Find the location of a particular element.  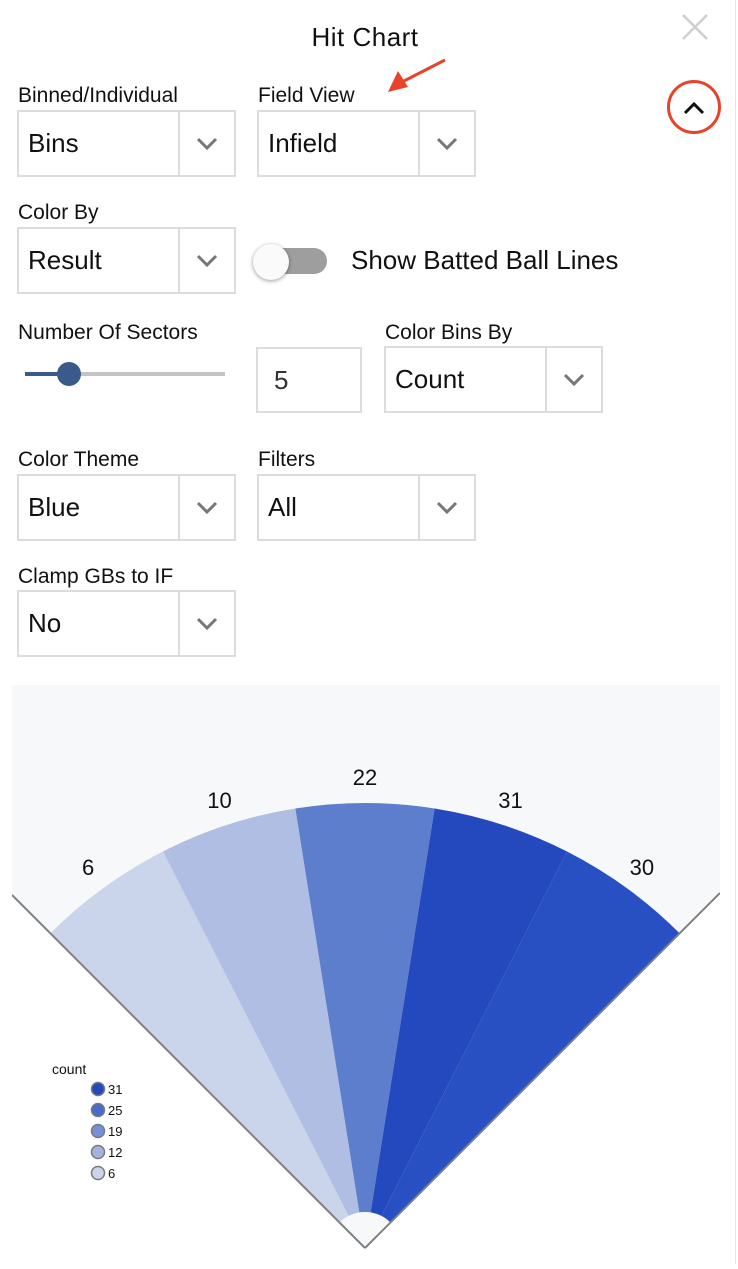

batted-ball-lines-label: Show Batted Ball Lines is located at coordinates (485, 260).